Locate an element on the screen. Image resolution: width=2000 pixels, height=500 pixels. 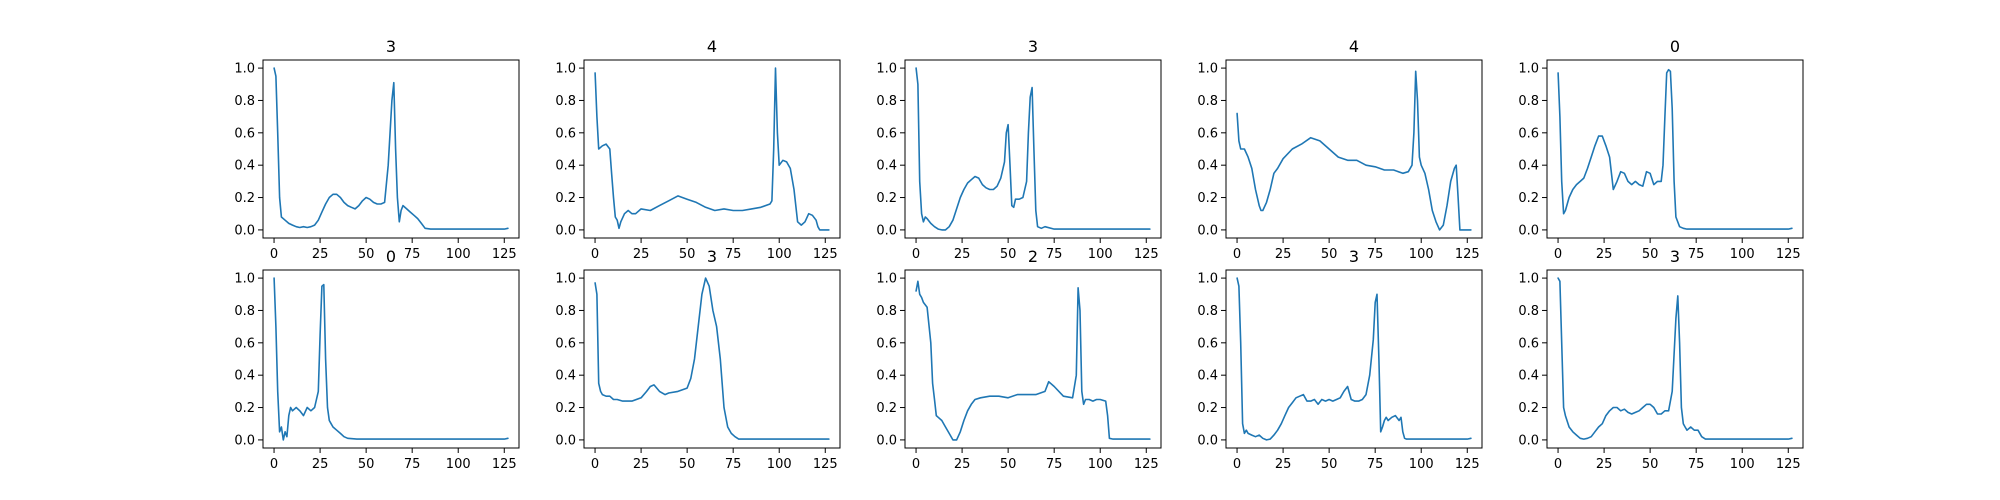
subplot-7: 3 0 25 50 75 100 125 0.0 0.2 0.4 0.6 0.8 1.0 is located at coordinates (698, 359).